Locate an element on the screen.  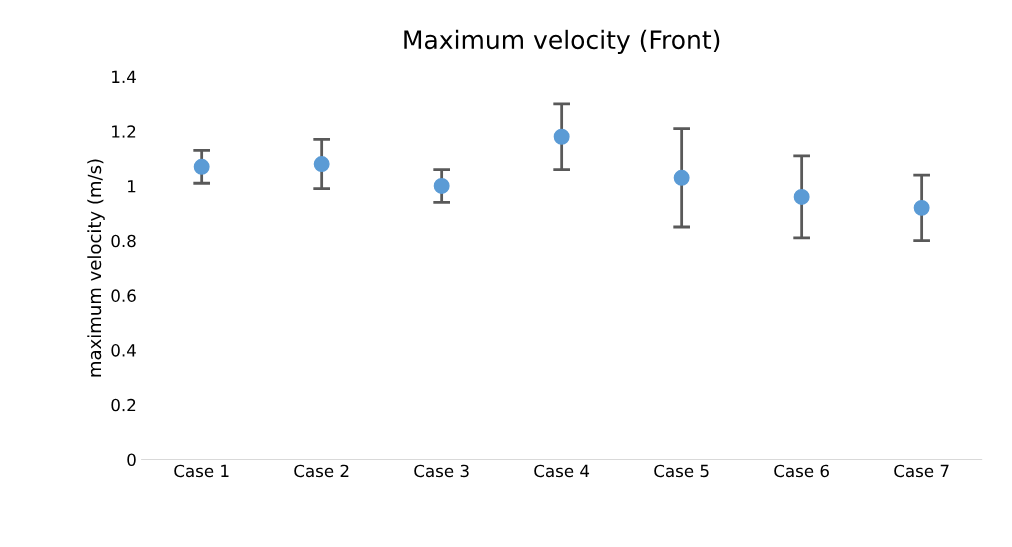
x-tick-label: Case 5 is located at coordinates (681, 471).